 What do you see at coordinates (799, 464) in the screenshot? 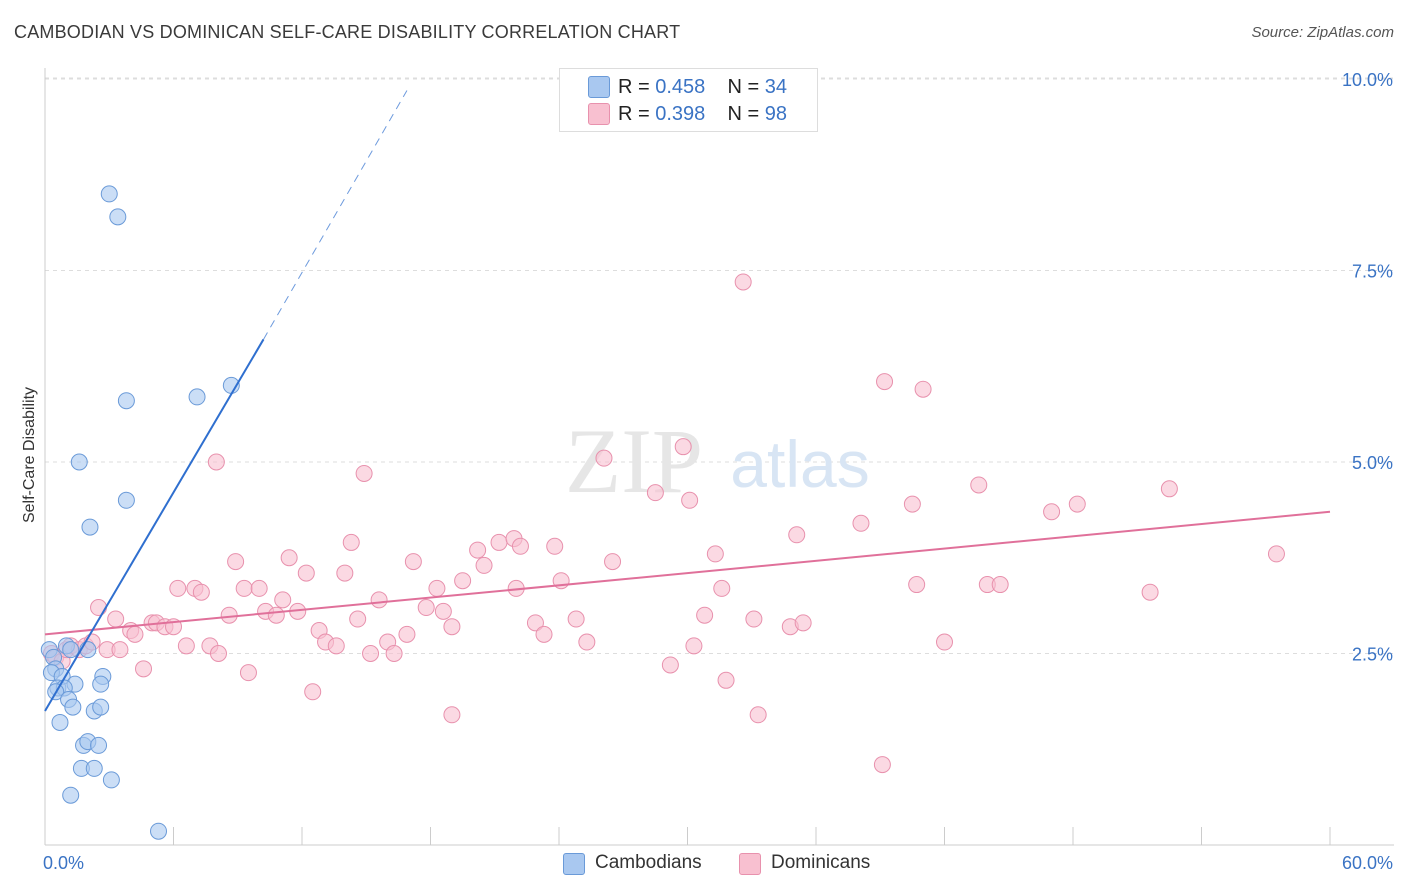
I see `watermark-atlas: atlas` at bounding box center [799, 464].